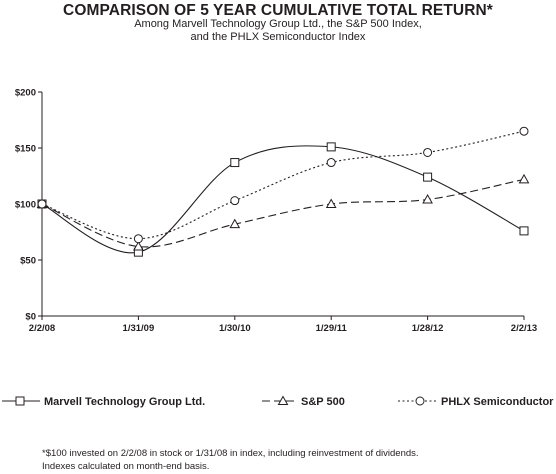  I want to click on legend-label-marvell: Marvell Technology Group Ltd., so click(124, 402).